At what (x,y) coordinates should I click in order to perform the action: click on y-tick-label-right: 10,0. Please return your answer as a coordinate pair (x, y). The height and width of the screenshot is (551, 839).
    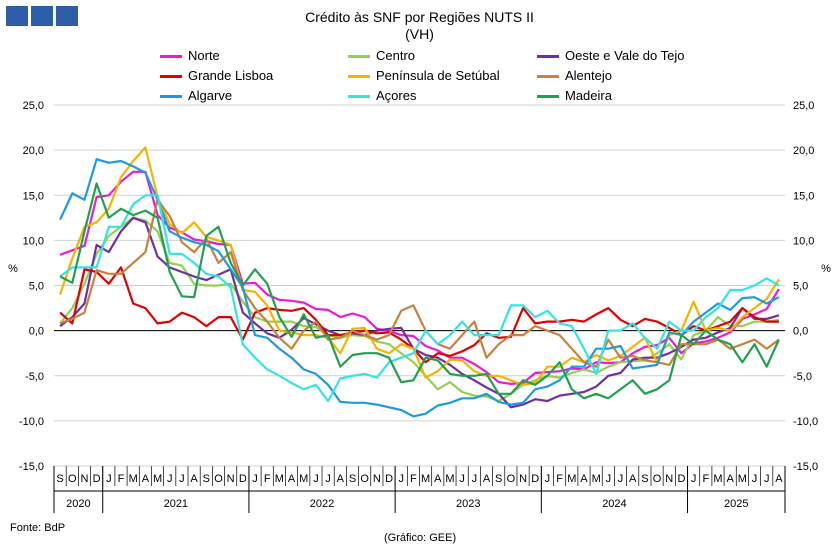
    Looking at the image, I should click on (803, 241).